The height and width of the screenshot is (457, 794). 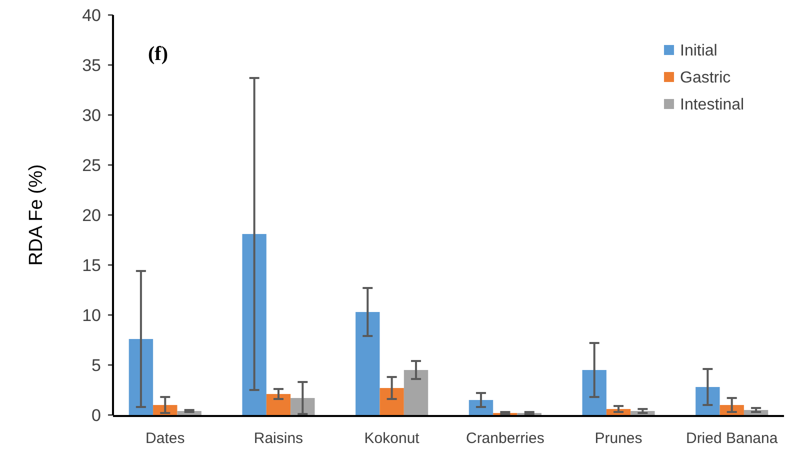 What do you see at coordinates (505, 438) in the screenshot?
I see `x-tick-label: Cranberries` at bounding box center [505, 438].